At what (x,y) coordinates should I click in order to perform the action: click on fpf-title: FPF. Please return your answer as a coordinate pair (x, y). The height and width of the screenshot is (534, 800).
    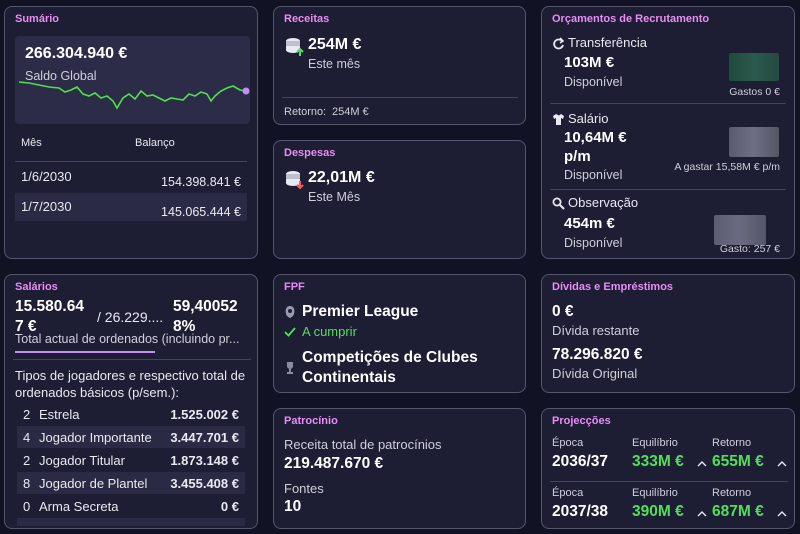
    Looking at the image, I should click on (294, 287).